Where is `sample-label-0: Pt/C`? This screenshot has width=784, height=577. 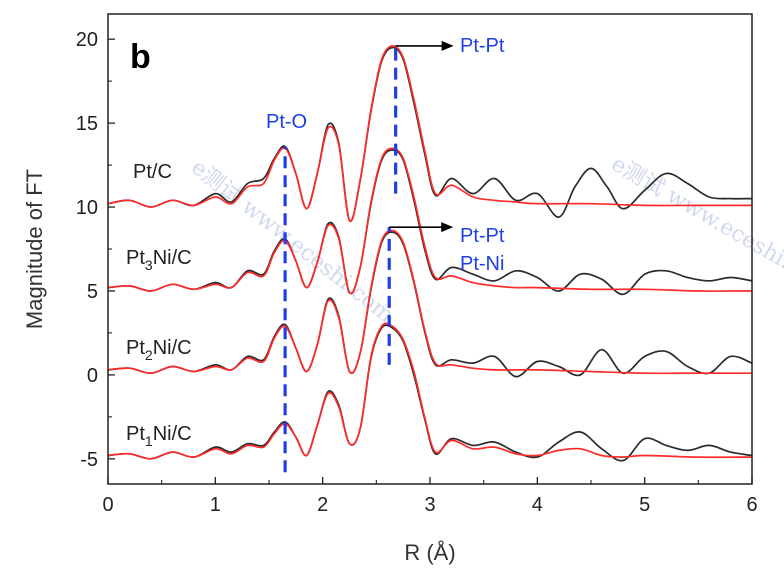
sample-label-0: Pt/C is located at coordinates (152, 172).